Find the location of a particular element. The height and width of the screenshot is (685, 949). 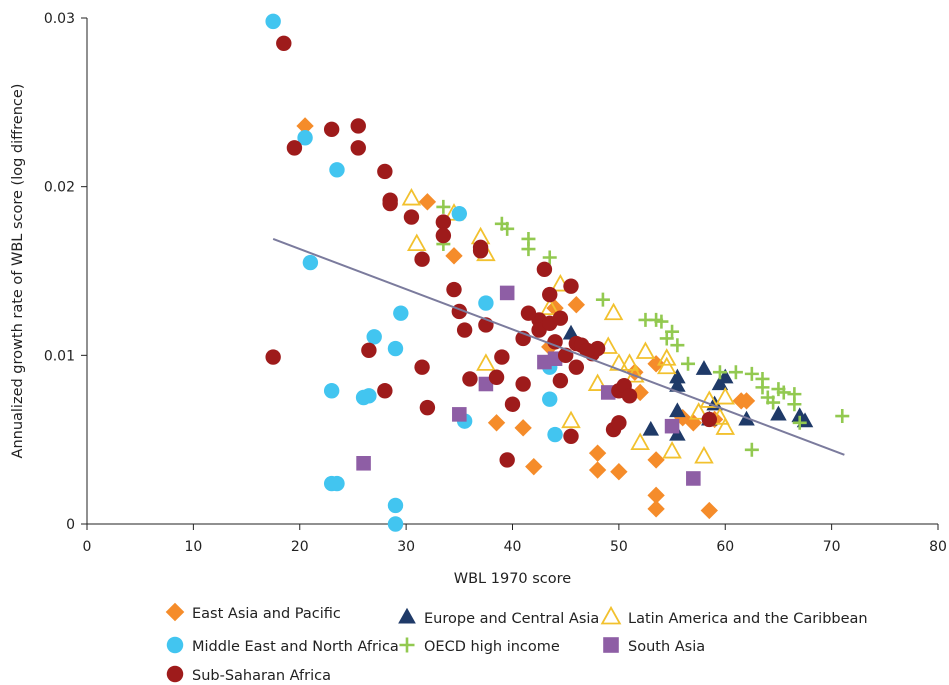

x-ticks: 0 10 20 30 40 50 60 70 80 is located at coordinates (515, 539).